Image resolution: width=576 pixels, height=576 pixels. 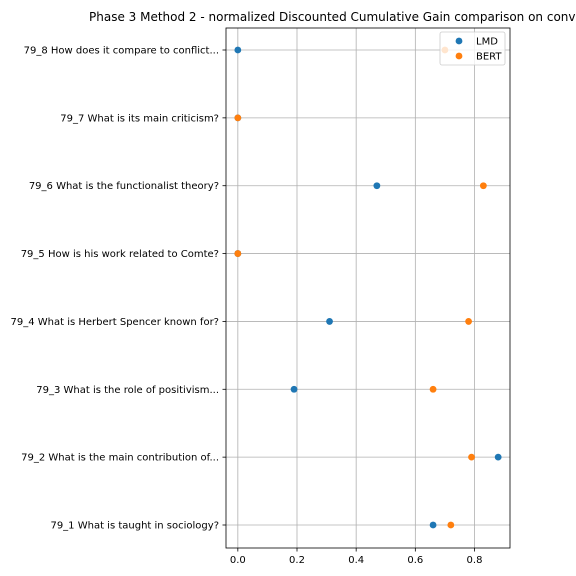 I want to click on legend-label-lmd: LMD, so click(x=487, y=42).